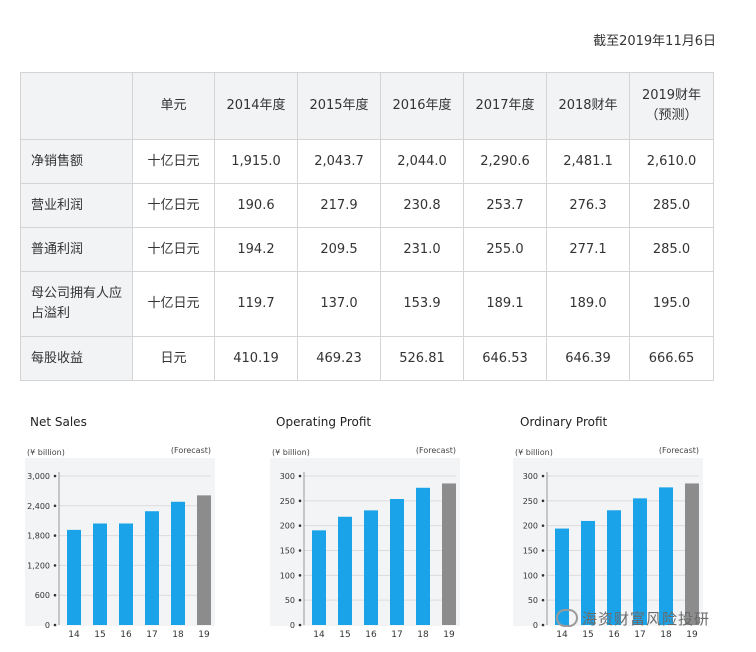 This screenshot has width=756, height=652. I want to click on row-label: 母公司拥有人应占溢利, so click(76, 304).